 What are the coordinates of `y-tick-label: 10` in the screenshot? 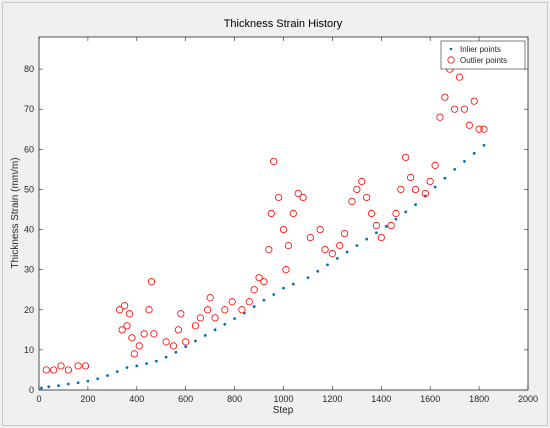 It's located at (29, 350).